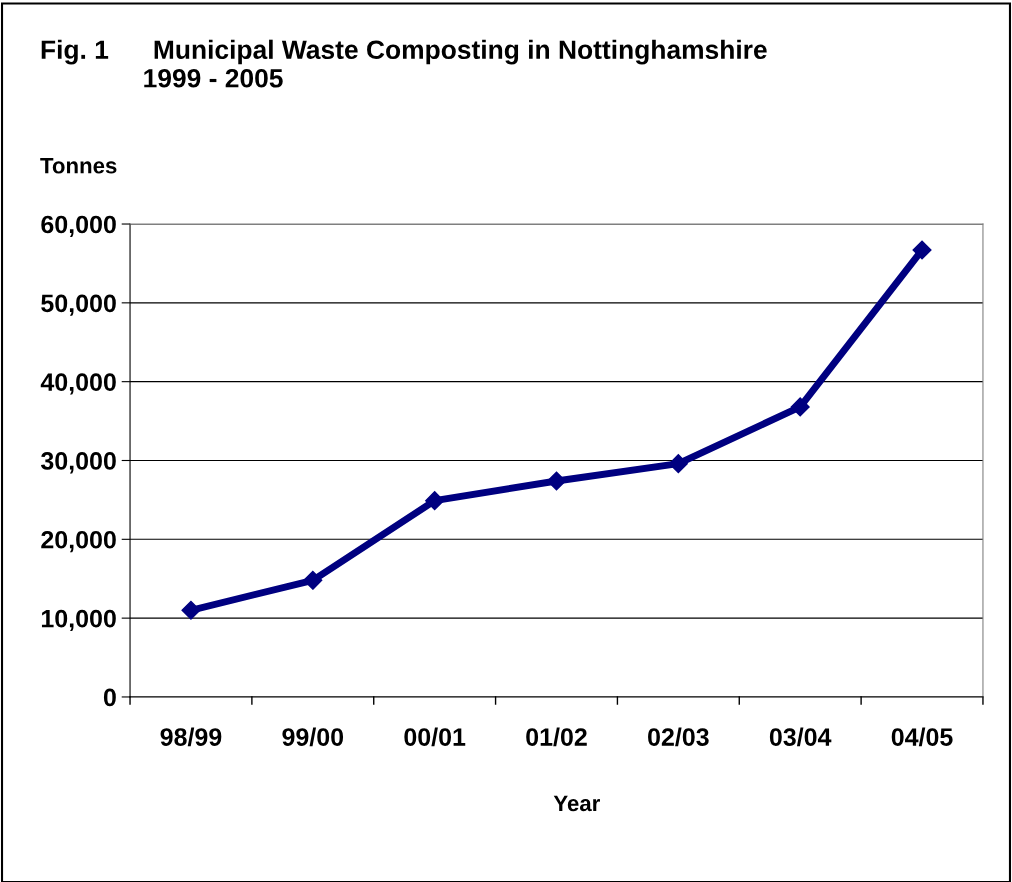  What do you see at coordinates (678, 737) in the screenshot?
I see `x-tick-label: 02/03` at bounding box center [678, 737].